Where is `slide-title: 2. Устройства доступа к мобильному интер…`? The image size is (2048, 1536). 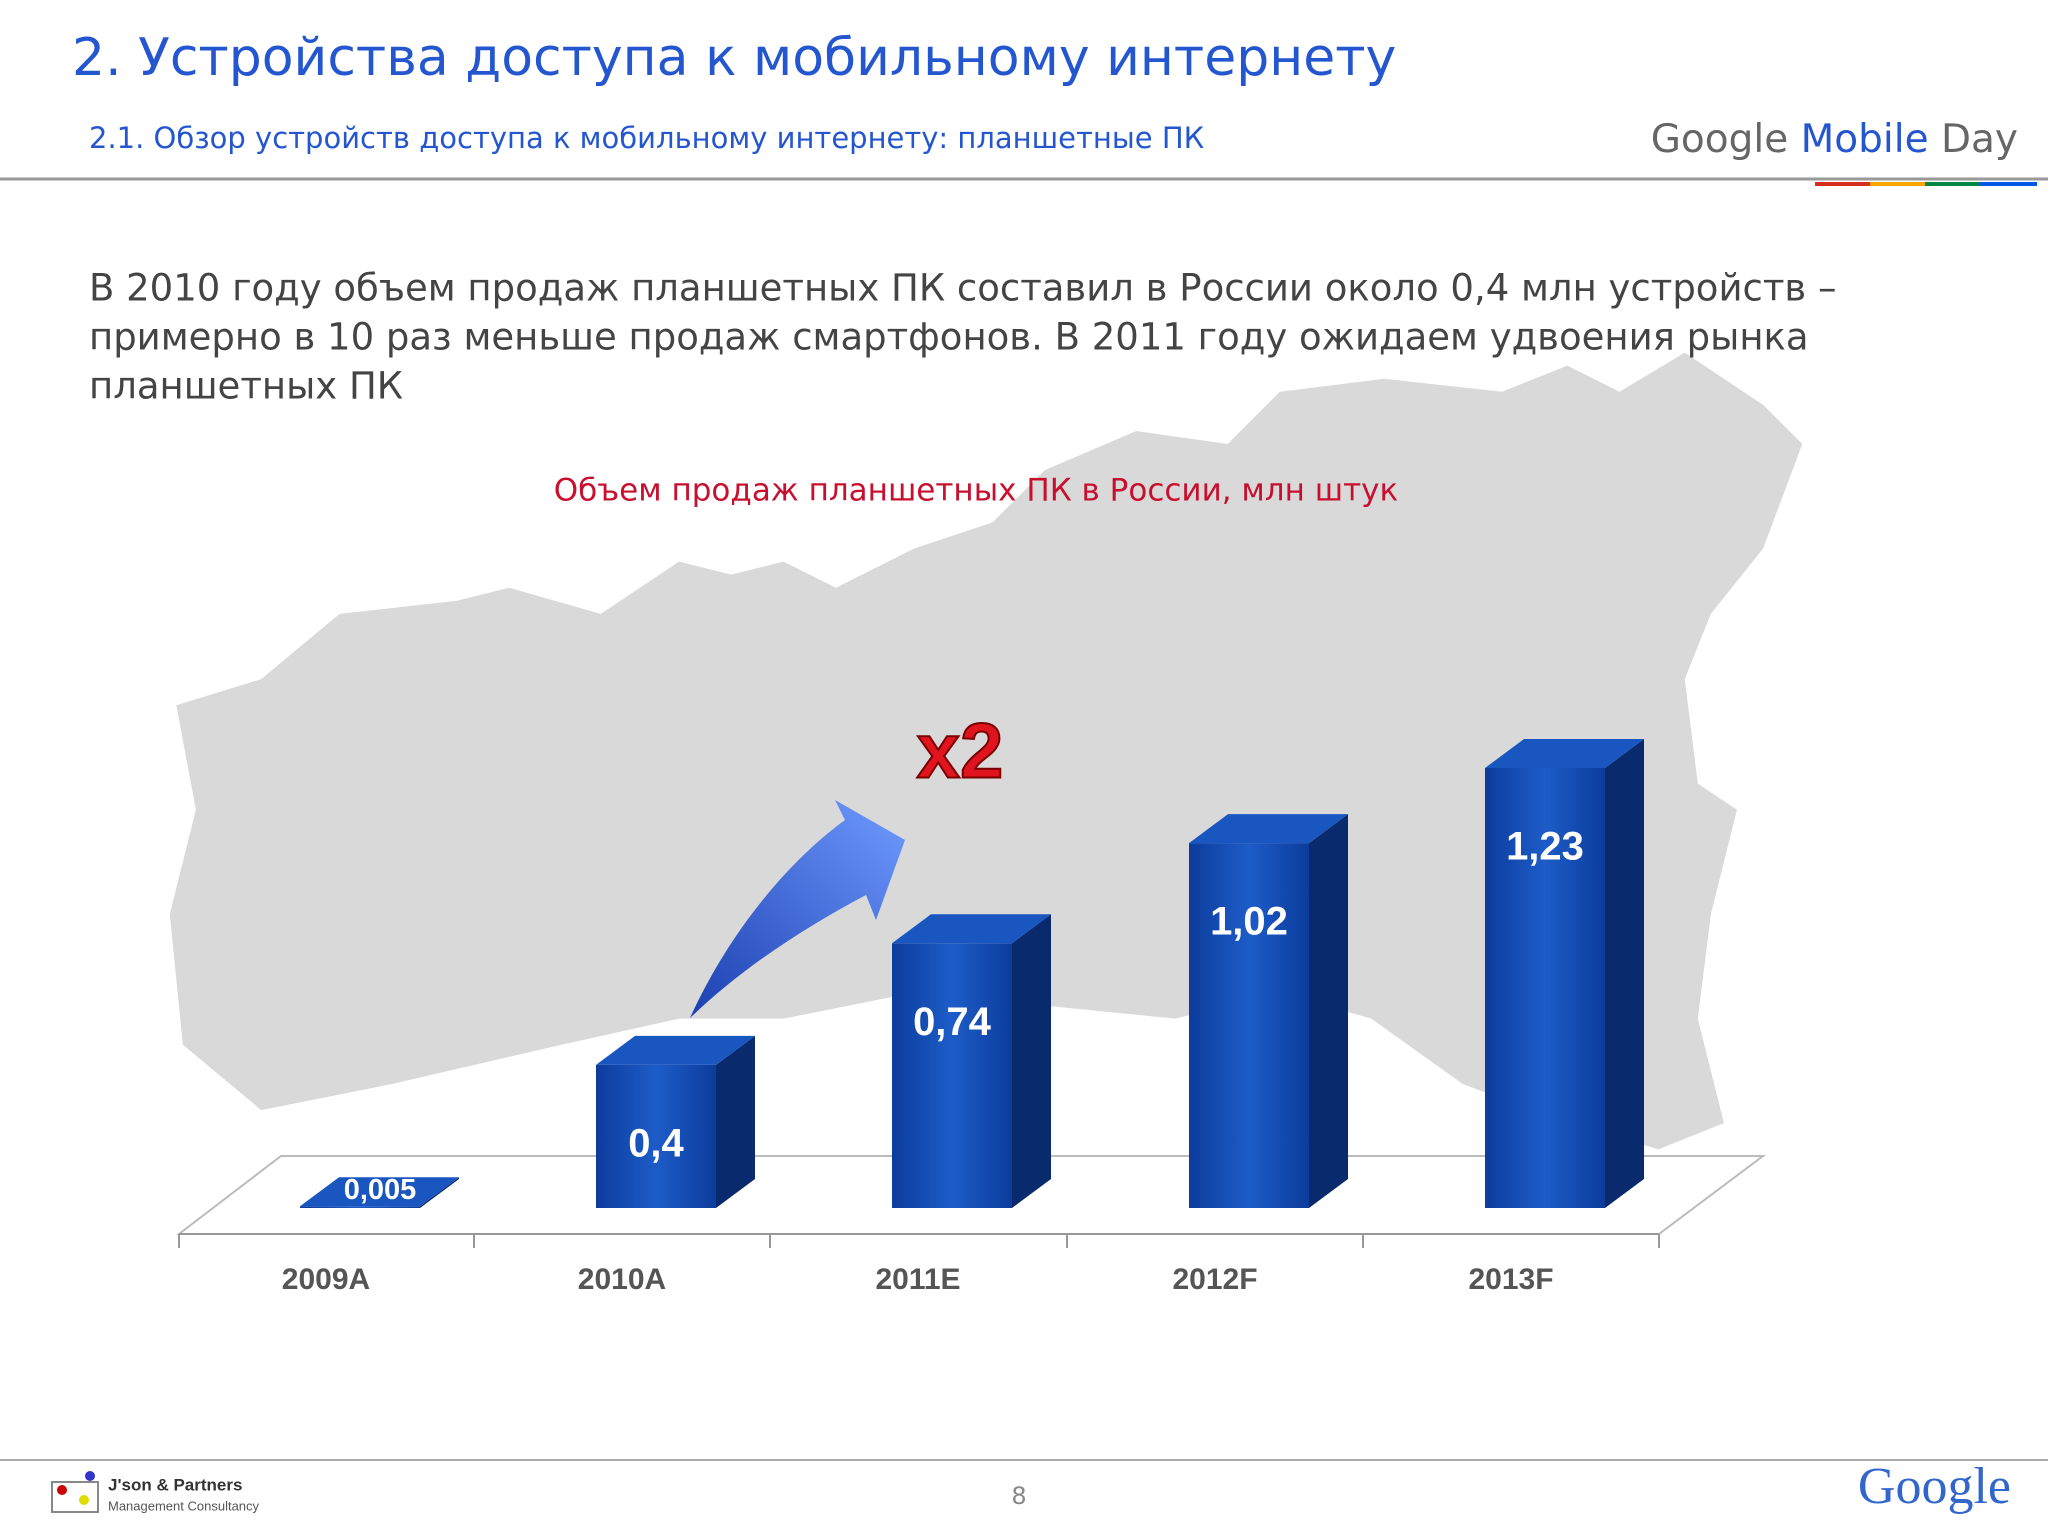
slide-title: 2. Устройства доступа к мобильному интер… is located at coordinates (734, 58).